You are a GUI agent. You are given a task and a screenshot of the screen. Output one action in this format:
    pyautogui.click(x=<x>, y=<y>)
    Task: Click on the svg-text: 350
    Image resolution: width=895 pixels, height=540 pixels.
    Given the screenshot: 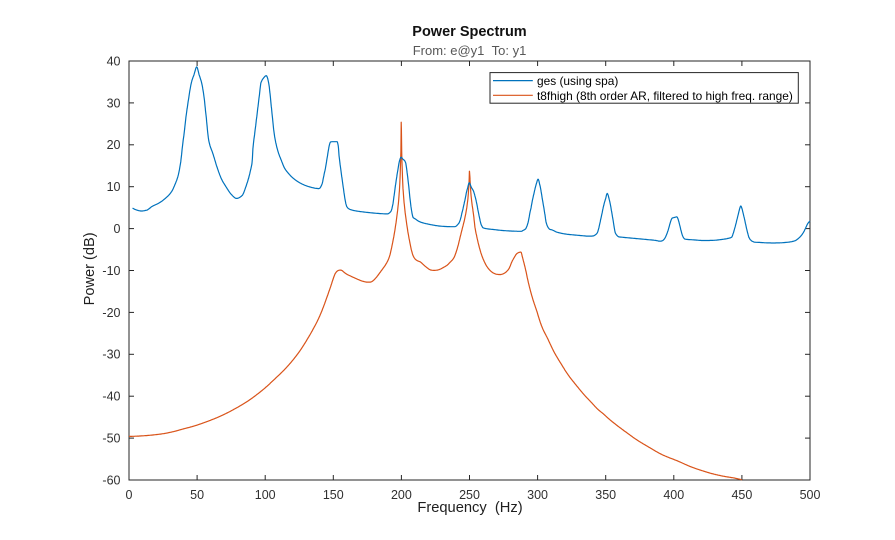 What is the action you would take?
    pyautogui.click(x=605, y=495)
    